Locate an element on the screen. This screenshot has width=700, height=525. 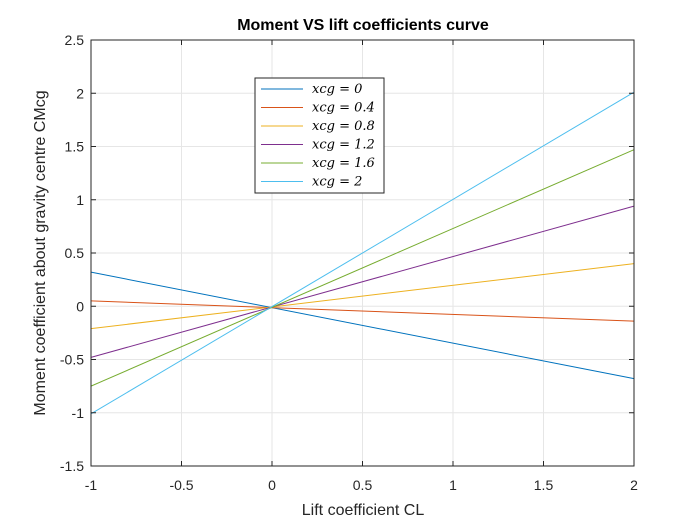
x-tick-label: 0.5 is located at coordinates (363, 485).